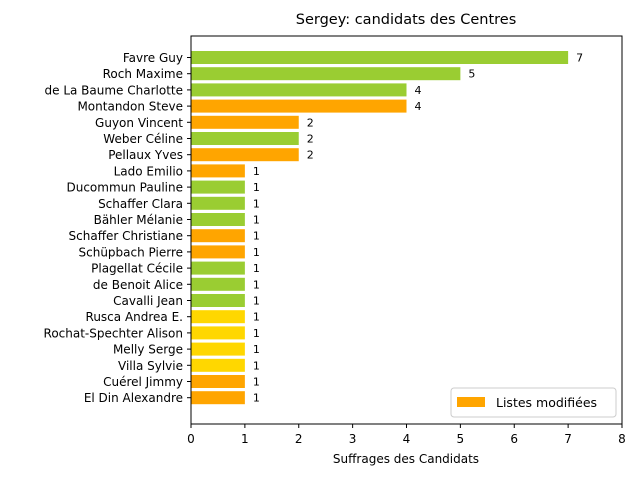 This screenshot has height=480, width=640. Describe the element at coordinates (150, 366) in the screenshot. I see `y-tick-label: Villa Sylvie` at that location.